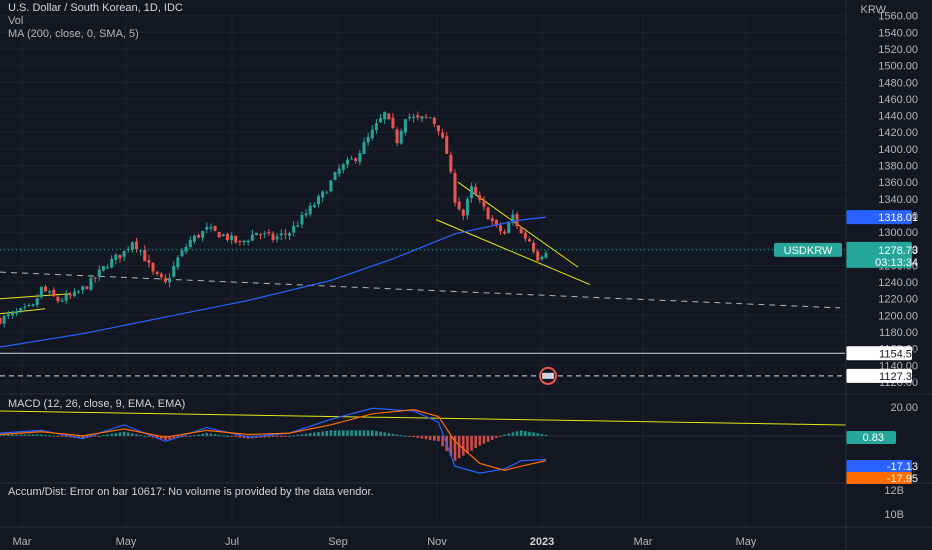  Describe the element at coordinates (898, 150) in the screenshot. I see `price-tick-label: 1400.00` at that location.